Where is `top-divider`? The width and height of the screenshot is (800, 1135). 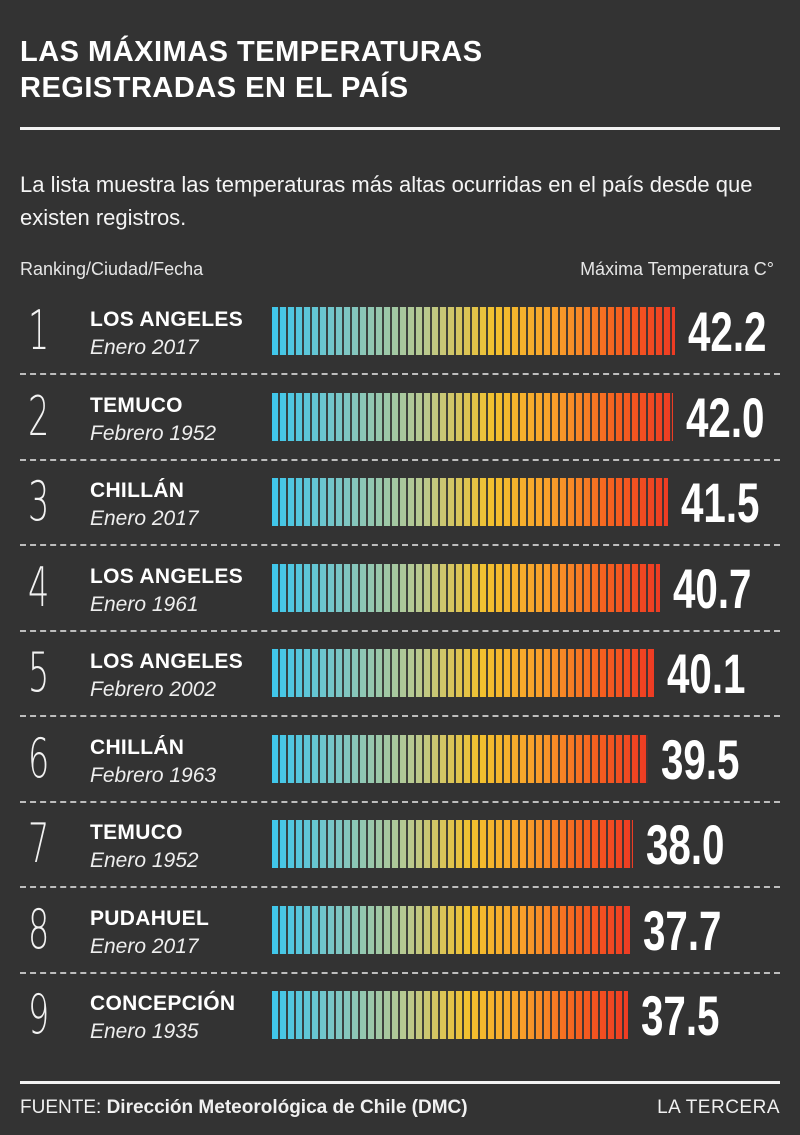 top-divider is located at coordinates (400, 128).